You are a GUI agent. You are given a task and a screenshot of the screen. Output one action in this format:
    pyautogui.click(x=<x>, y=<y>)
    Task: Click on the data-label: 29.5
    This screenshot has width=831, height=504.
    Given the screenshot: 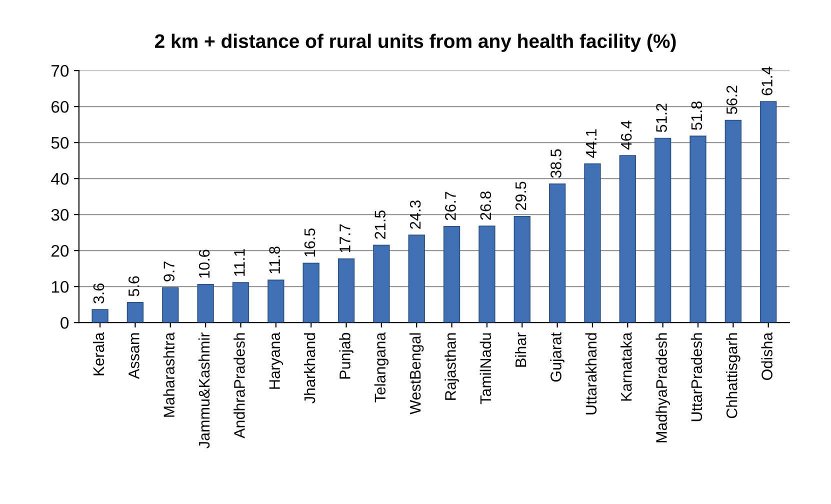 What is the action you would take?
    pyautogui.click(x=520, y=196)
    